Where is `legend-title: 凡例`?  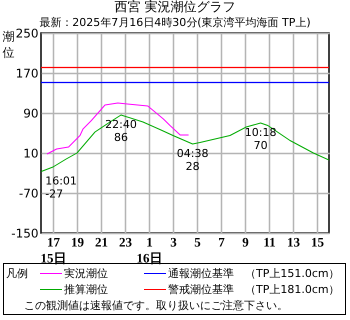
legend-title: 凡例 is located at coordinates (17, 273).